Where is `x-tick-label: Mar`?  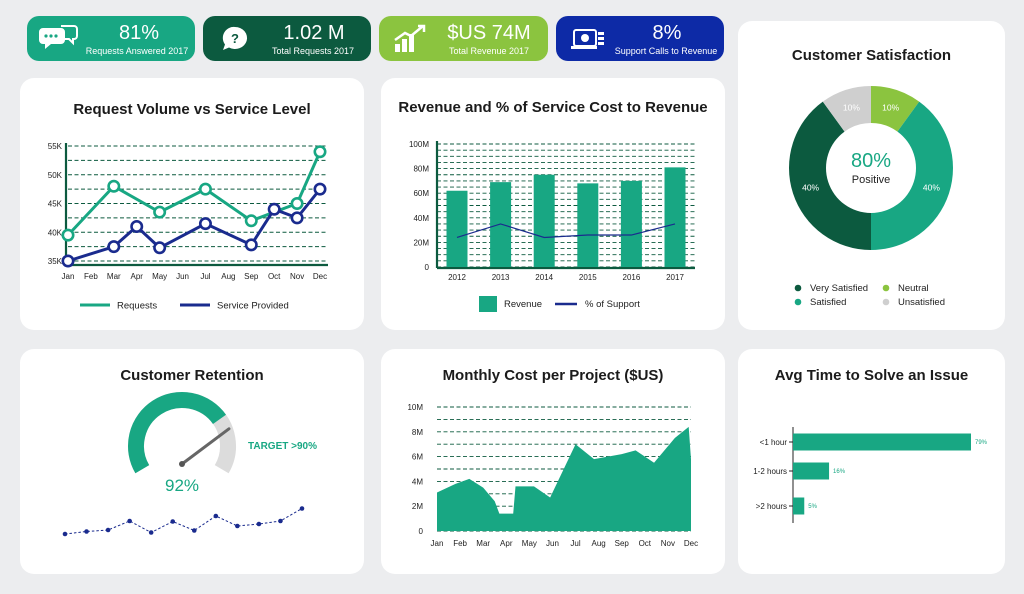 x-tick-label: Mar is located at coordinates (483, 543).